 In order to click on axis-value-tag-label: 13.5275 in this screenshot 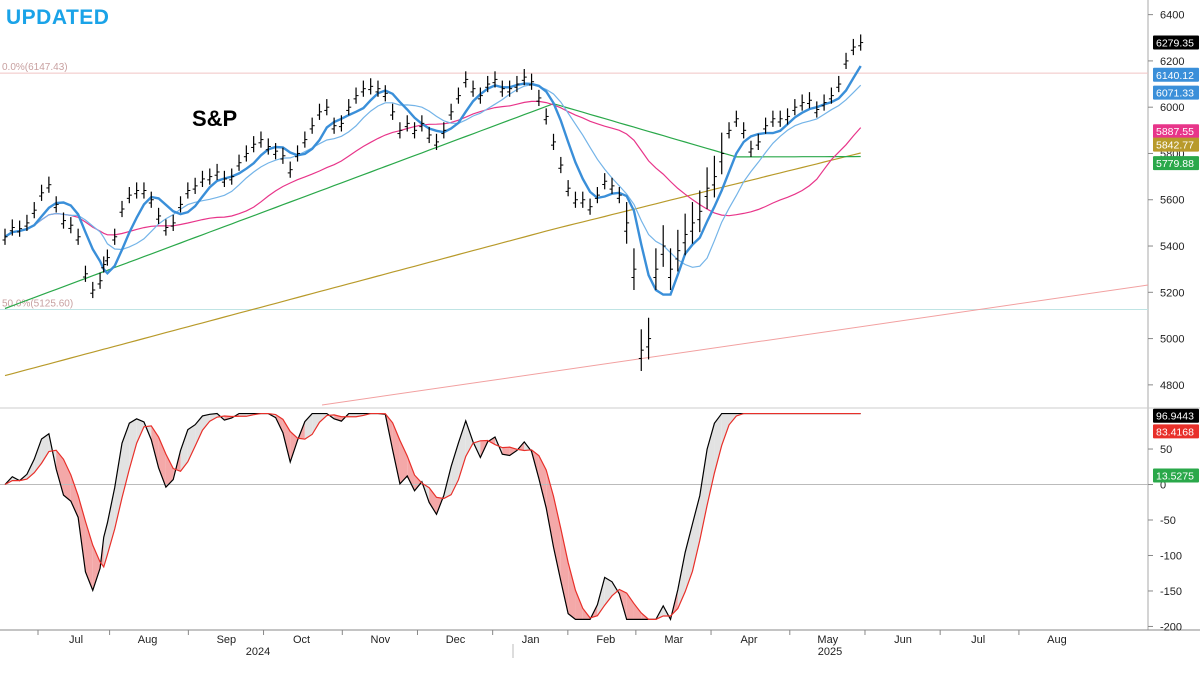, I will do `click(1175, 477)`.